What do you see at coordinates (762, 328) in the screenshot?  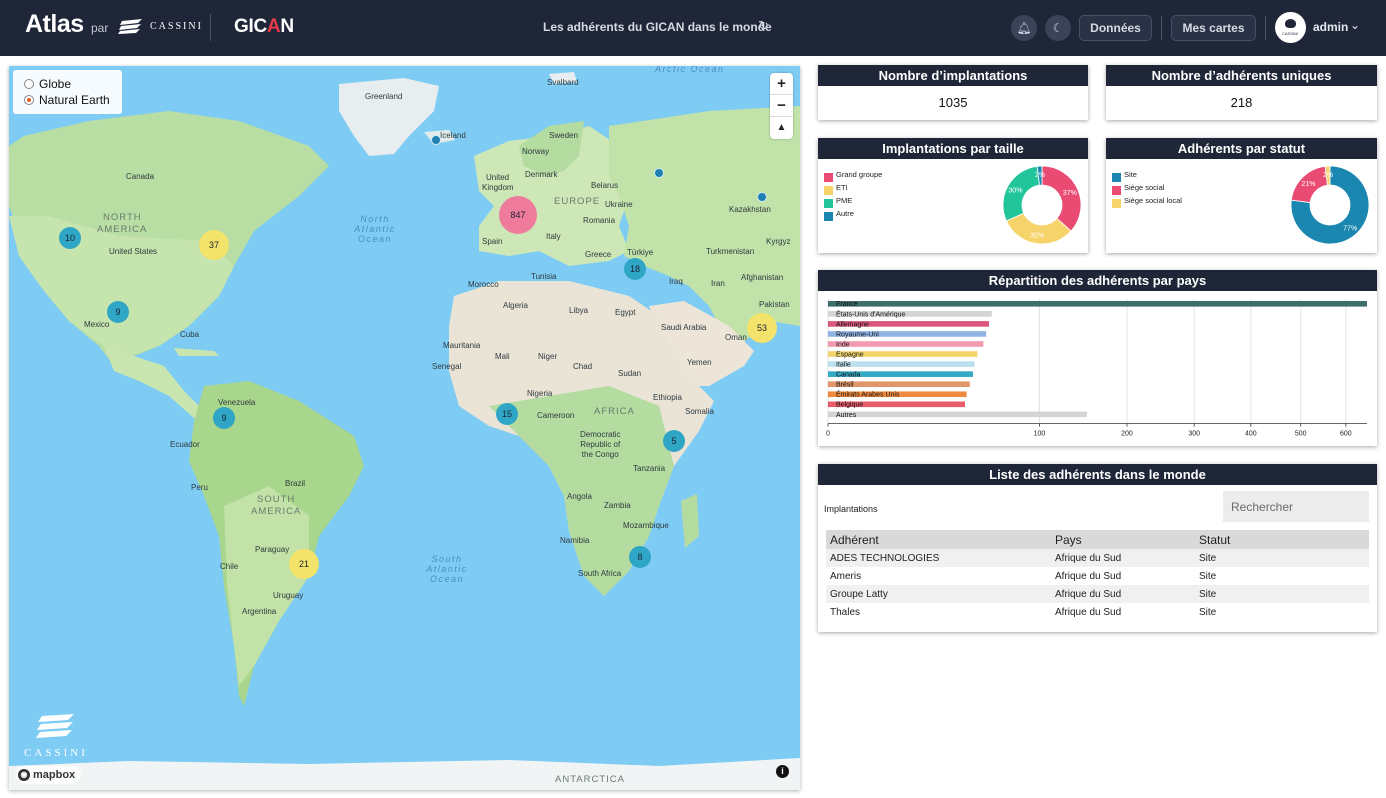 I see `cluster-marker: 53` at bounding box center [762, 328].